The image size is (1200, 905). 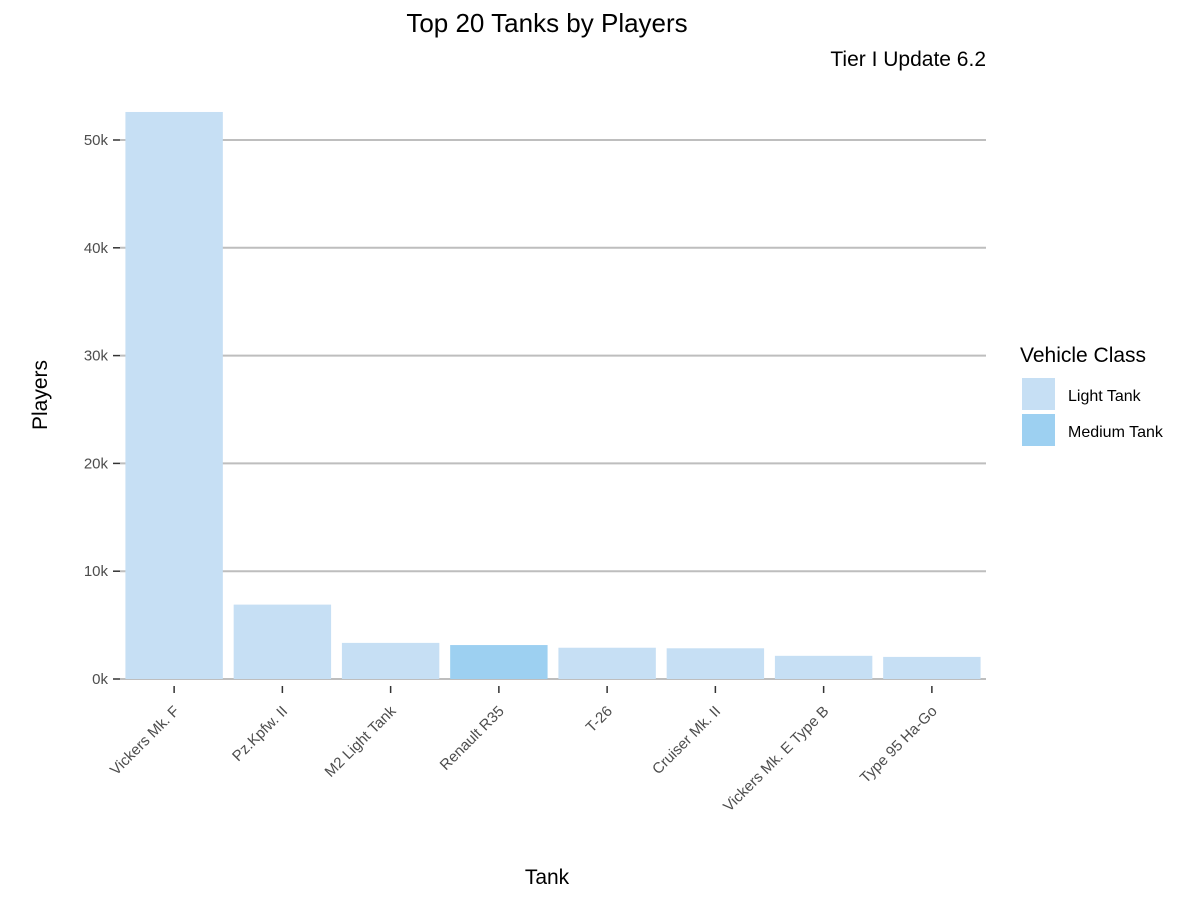 I want to click on legend: Vehicle Class Light Tank Medium Tank, so click(x=1092, y=395).